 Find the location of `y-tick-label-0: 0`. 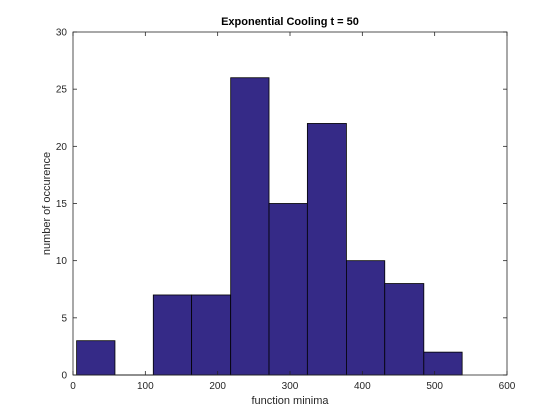

y-tick-label-0: 0 is located at coordinates (64, 376).